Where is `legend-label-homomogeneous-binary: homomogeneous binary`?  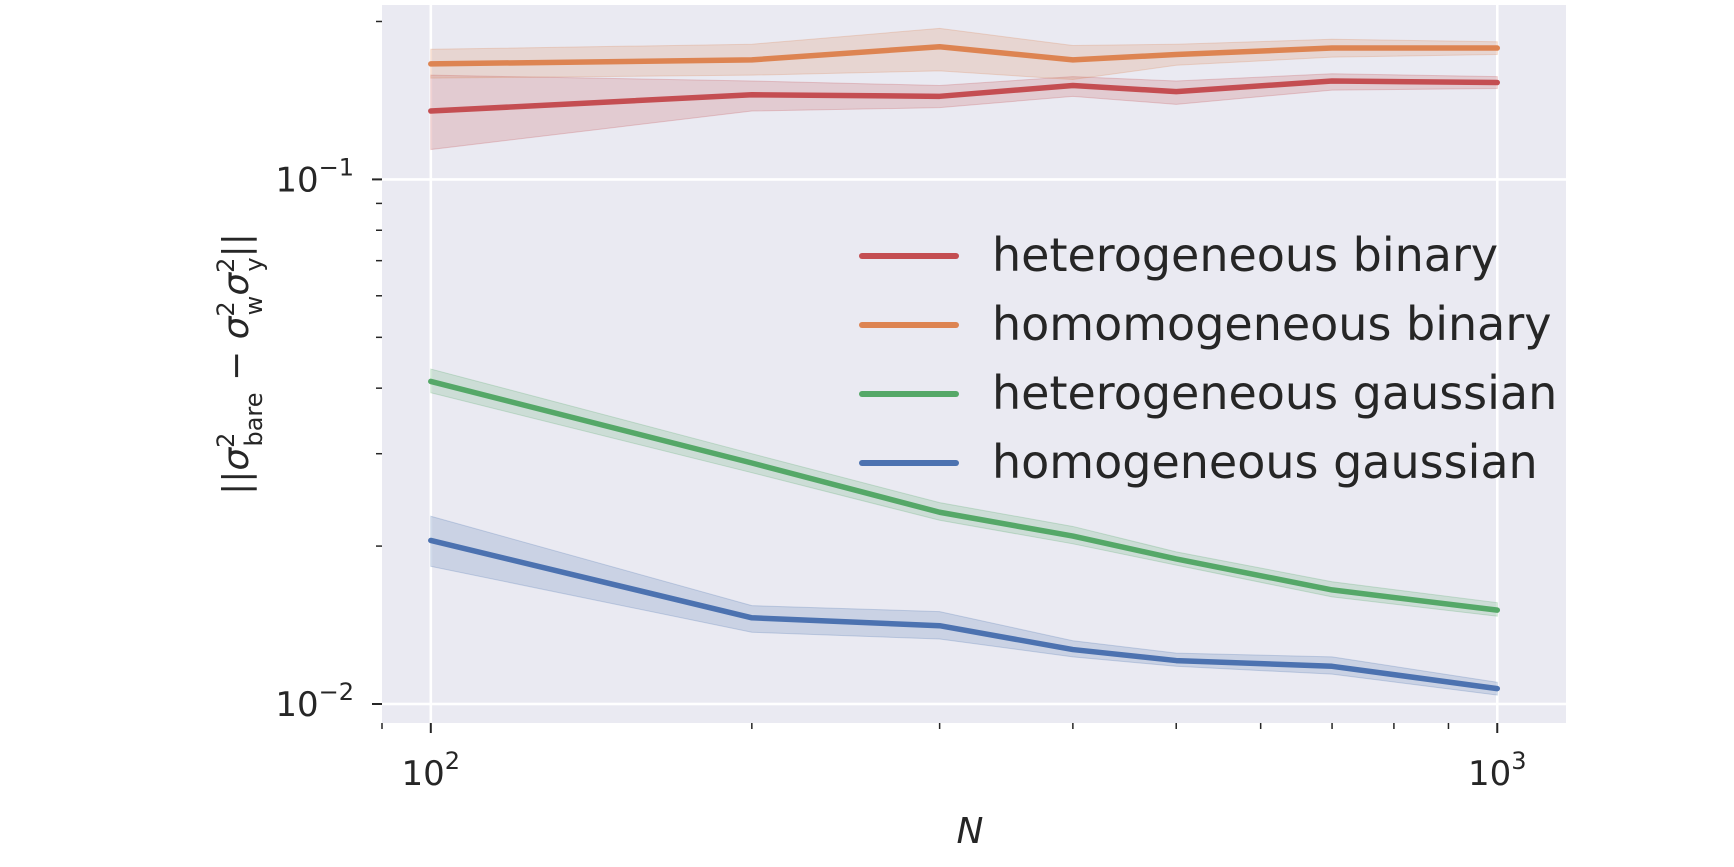 legend-label-homomogeneous-binary: homomogeneous binary is located at coordinates (1272, 324).